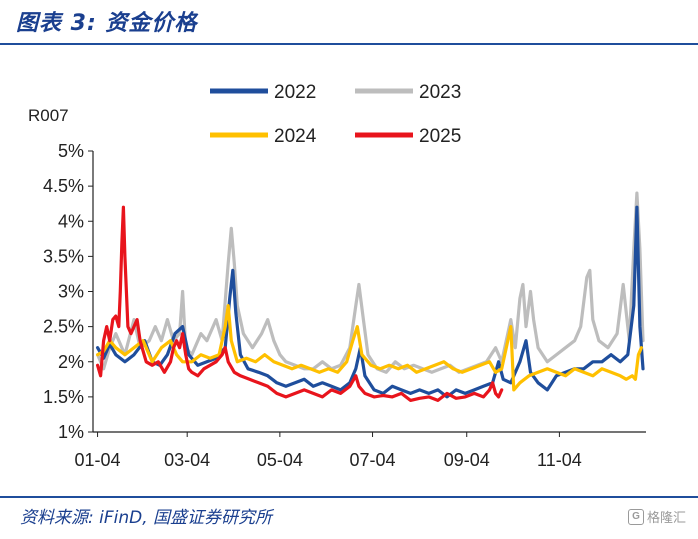 This screenshot has height=539, width=698. I want to click on legend-label-2023: 2023, so click(440, 92).